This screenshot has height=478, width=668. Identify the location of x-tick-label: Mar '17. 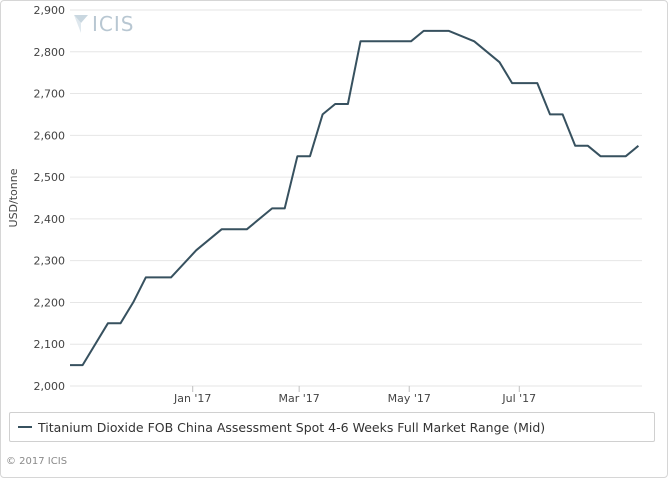
(299, 398).